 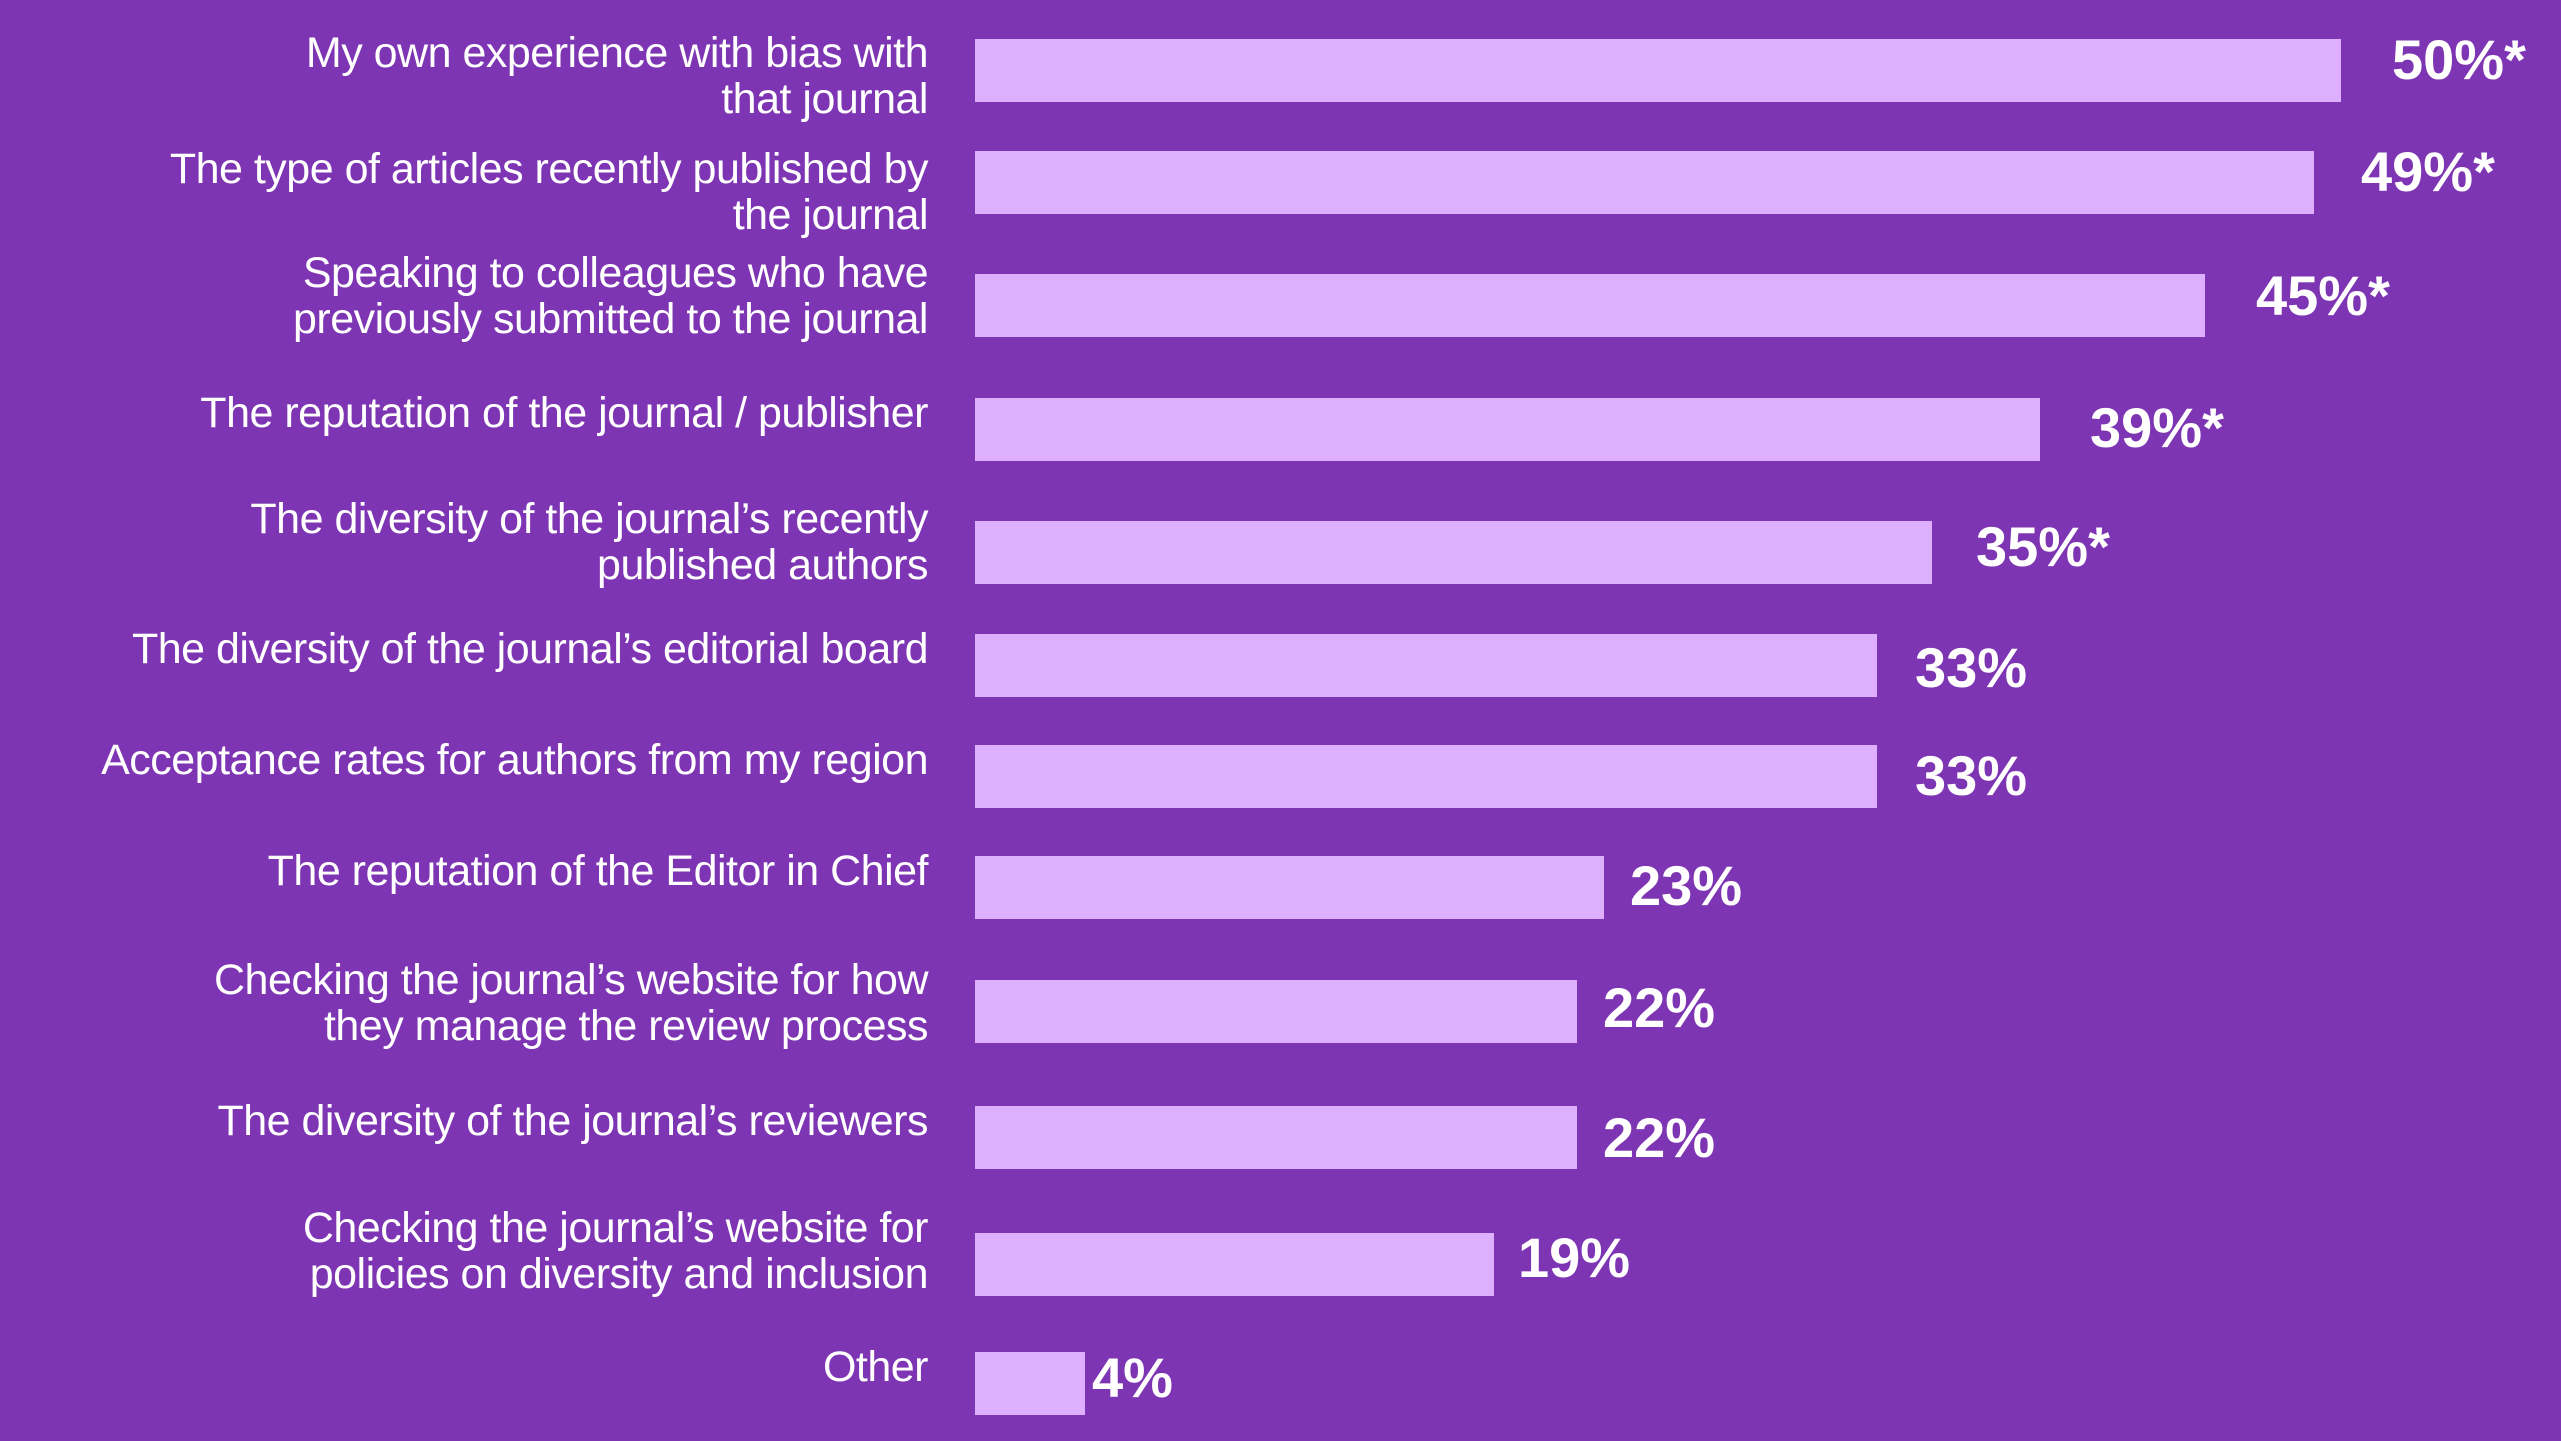 I want to click on value-label: 39%*, so click(x=2157, y=427).